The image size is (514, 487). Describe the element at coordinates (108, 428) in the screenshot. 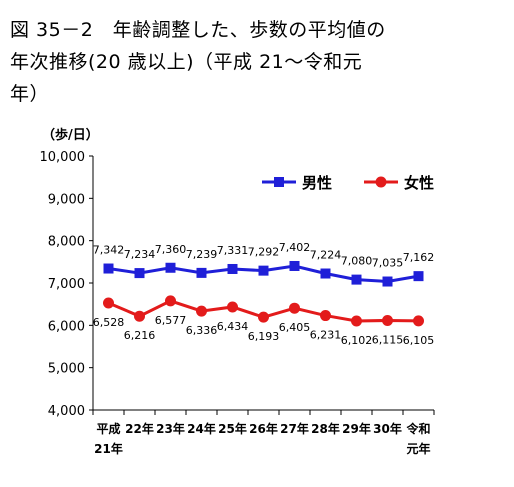

I see `x-tick-label: 平成` at that location.